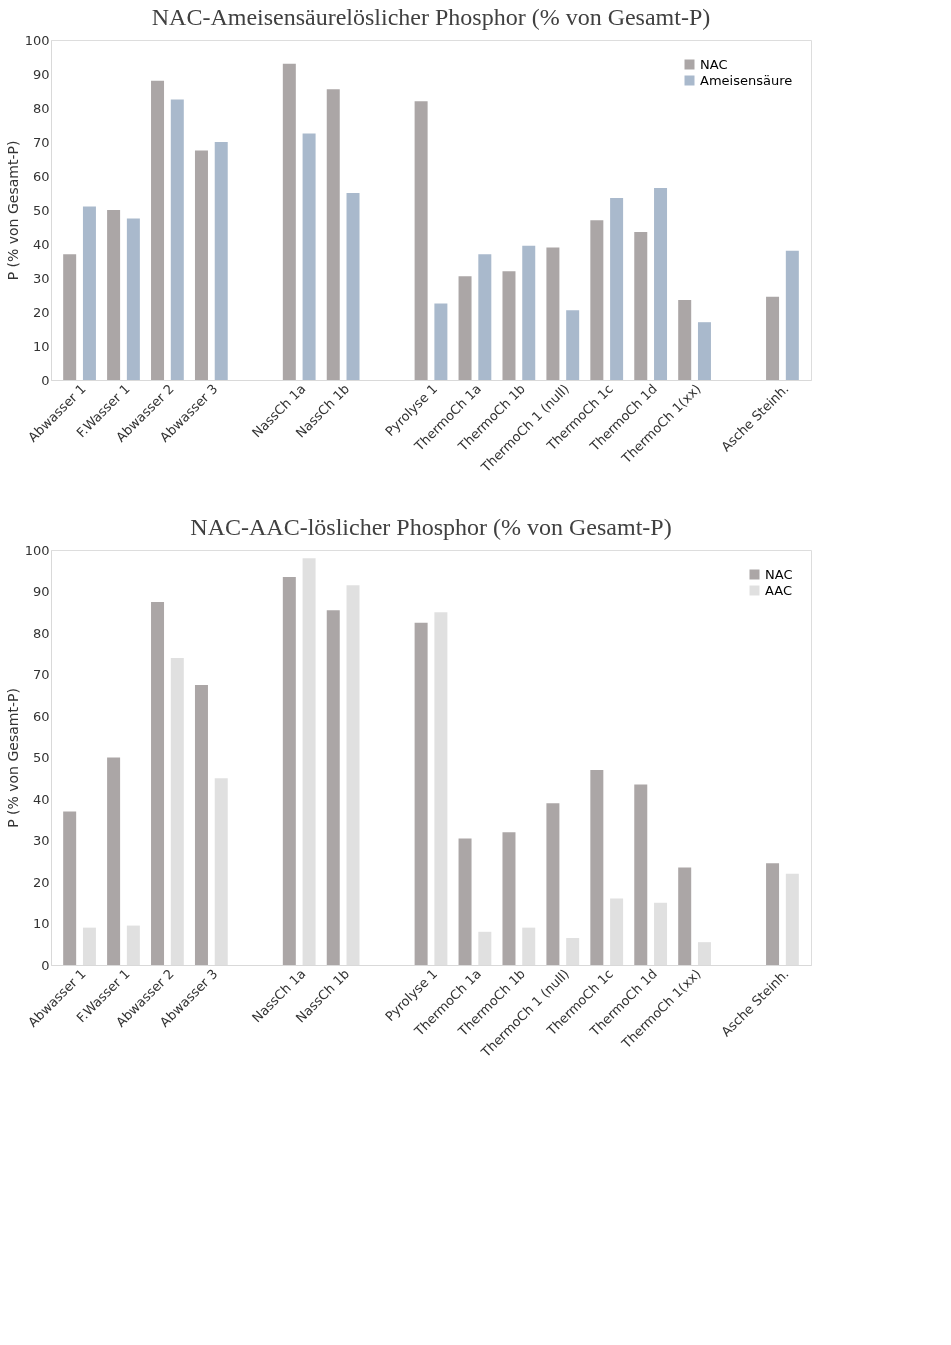  Describe the element at coordinates (431, 17) in the screenshot. I see `chart-title: NAC-Ameisensäurelöslicher Phosphor (% von Gesamt-P)` at that location.